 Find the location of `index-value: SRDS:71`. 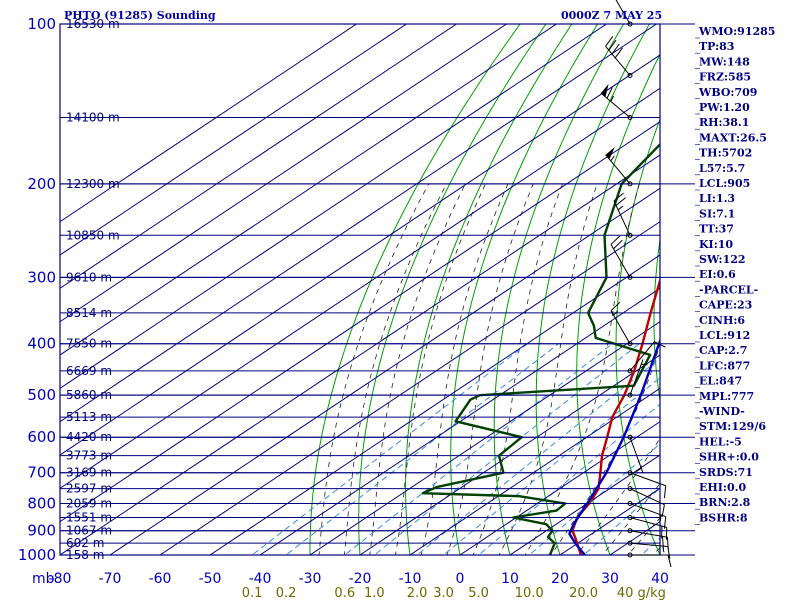

index-value: SRDS:71 is located at coordinates (726, 472).